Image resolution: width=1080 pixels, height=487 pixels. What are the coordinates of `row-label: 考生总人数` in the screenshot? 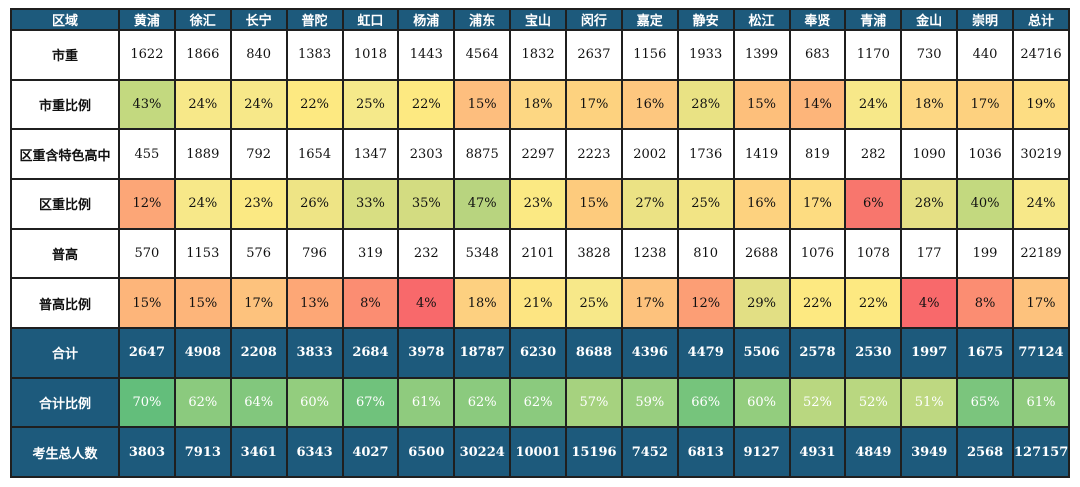 It's located at (65, 452).